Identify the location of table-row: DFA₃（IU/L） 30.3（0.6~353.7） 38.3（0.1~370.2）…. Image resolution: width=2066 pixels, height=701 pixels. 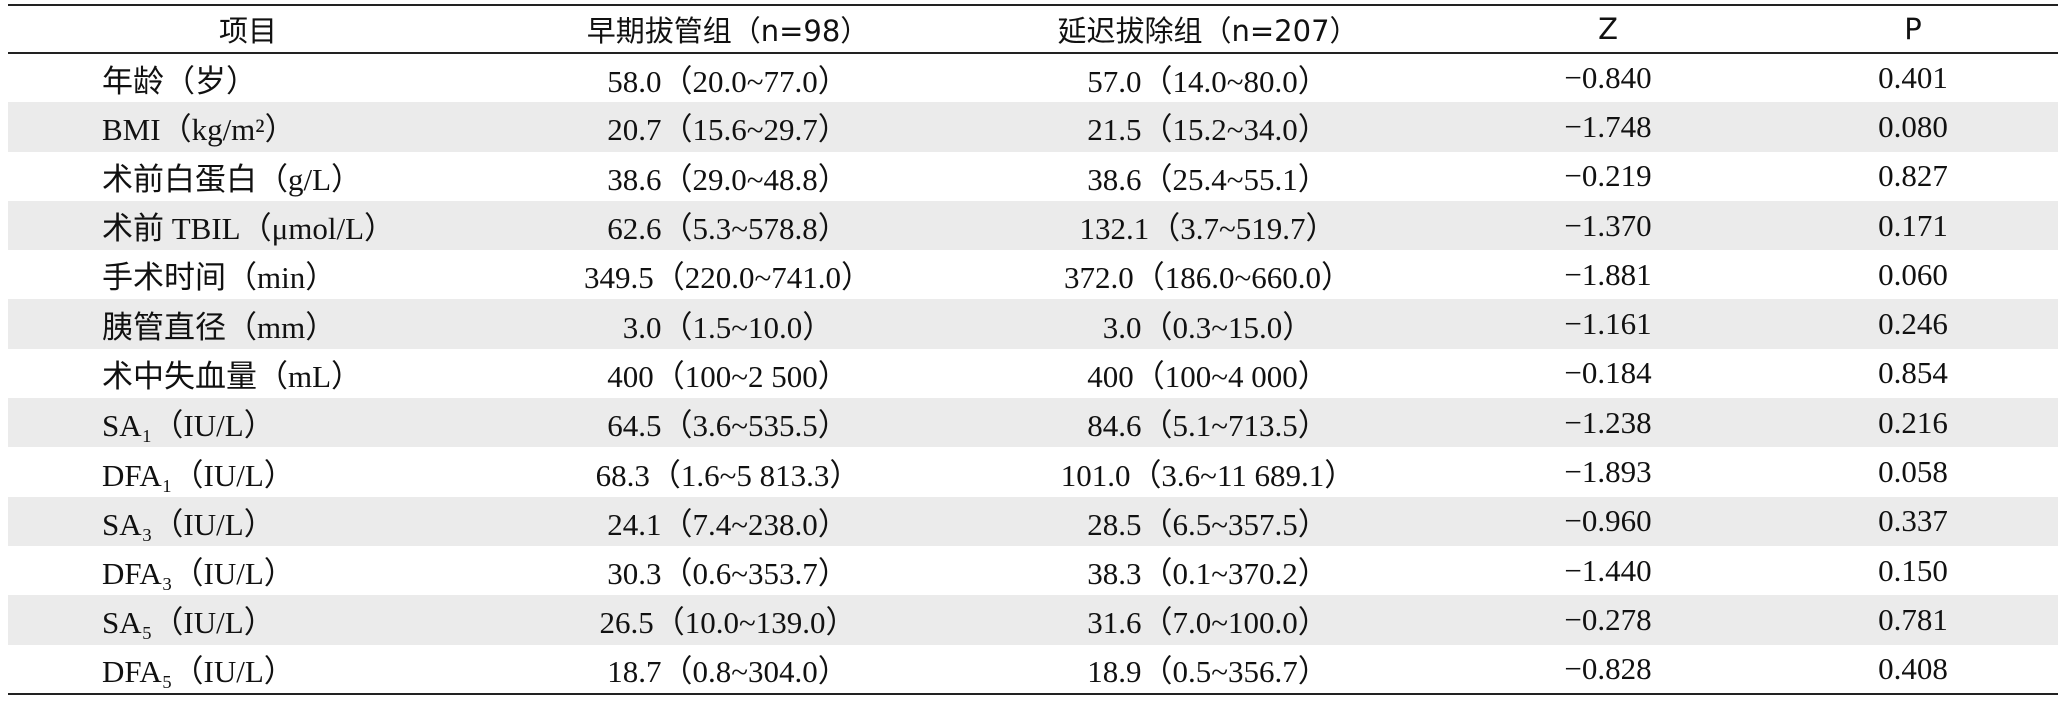
(1033, 570).